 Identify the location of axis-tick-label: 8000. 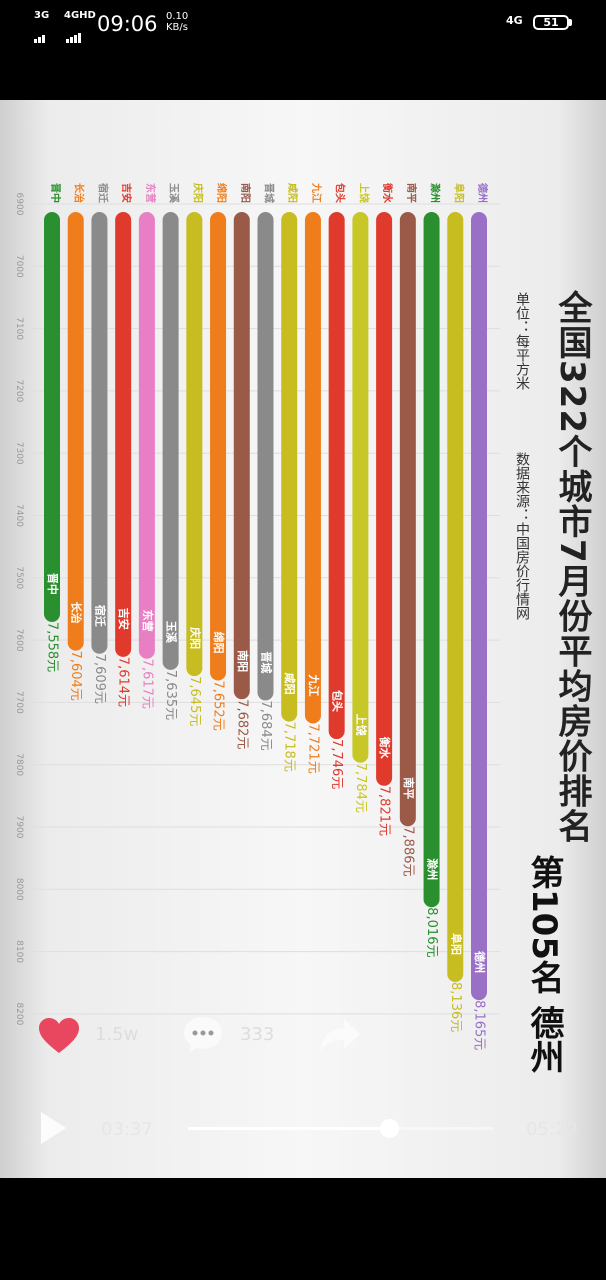
(19, 889).